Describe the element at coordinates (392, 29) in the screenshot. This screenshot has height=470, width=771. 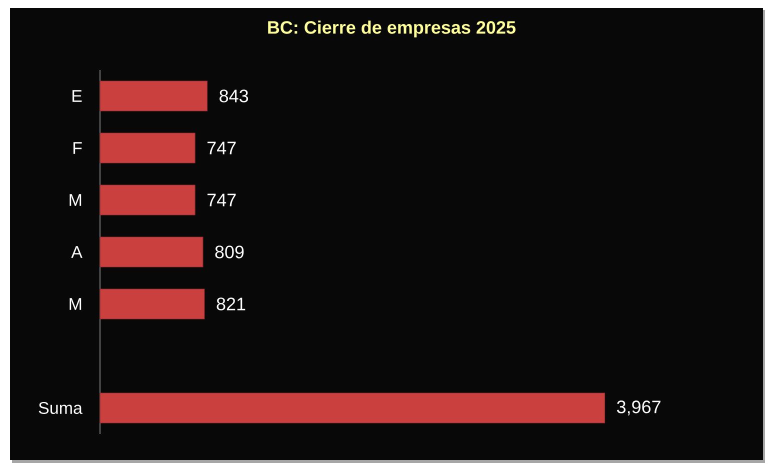
I see `chart-title: BC: Cierre de empresas 2025` at that location.